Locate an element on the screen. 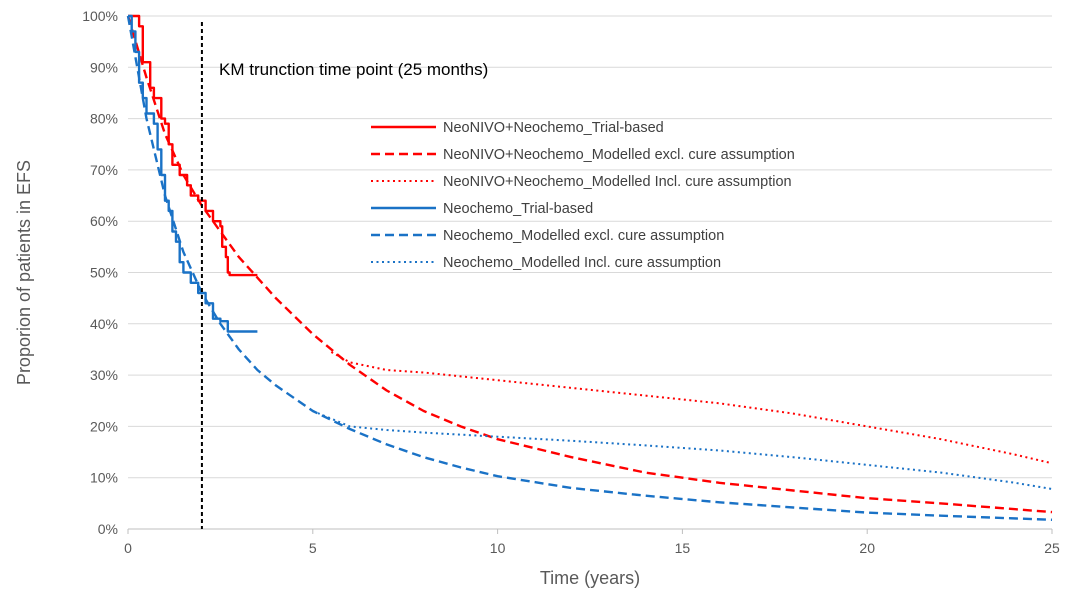  y-axis-title: Proporion of patients in EFS is located at coordinates (24, 272).